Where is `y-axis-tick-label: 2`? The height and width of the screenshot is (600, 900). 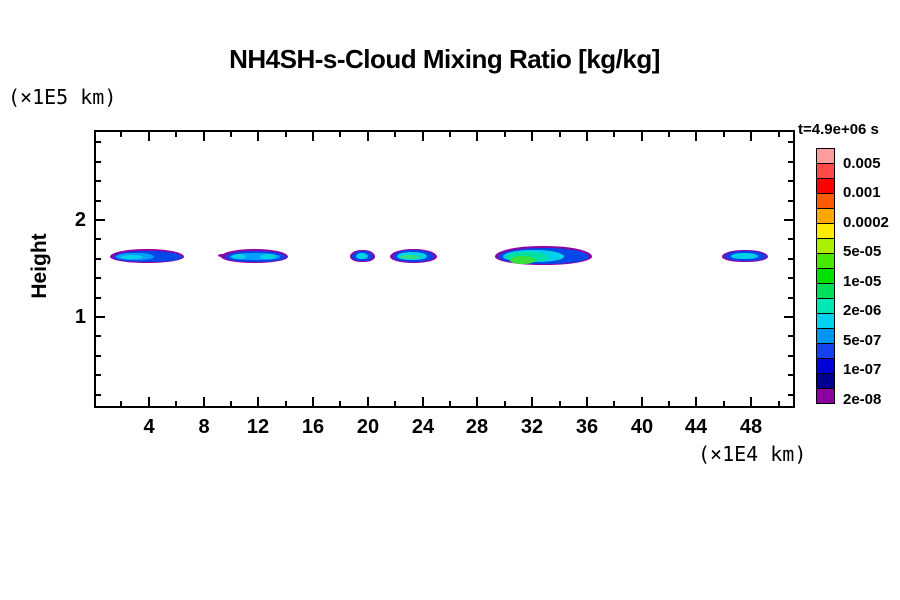 y-axis-tick-label: 2 is located at coordinates (80, 220).